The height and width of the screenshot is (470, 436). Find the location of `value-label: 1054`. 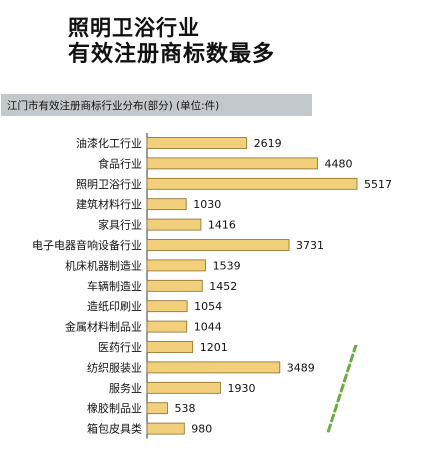

value-label: 1054 is located at coordinates (208, 306).